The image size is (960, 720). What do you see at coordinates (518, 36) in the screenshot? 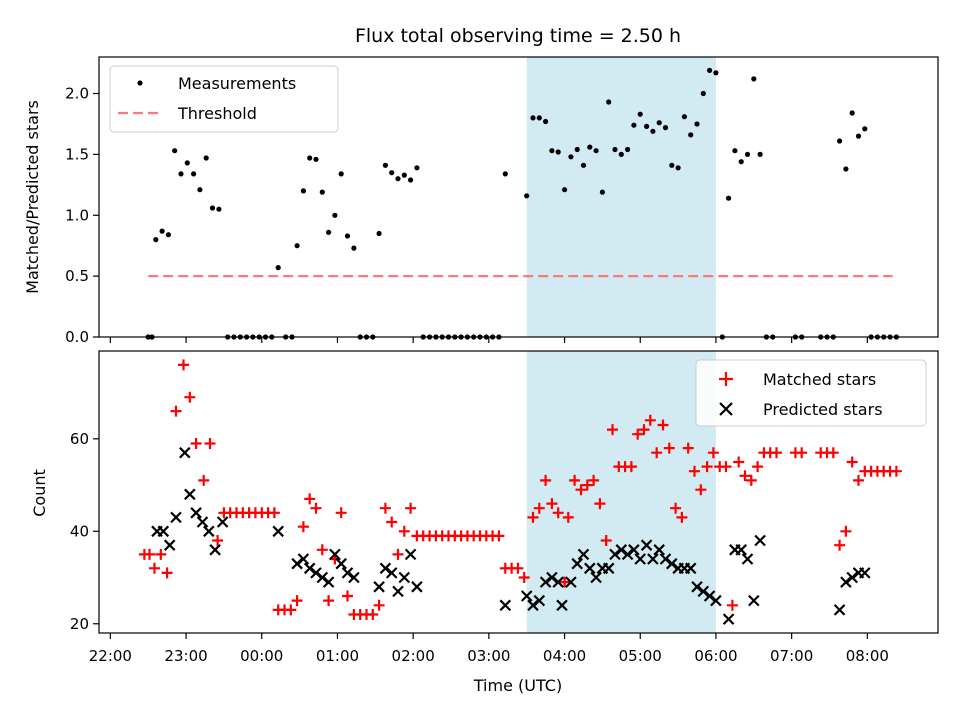
I see `figure-title: Flux total observing time = 2.50 h` at bounding box center [518, 36].